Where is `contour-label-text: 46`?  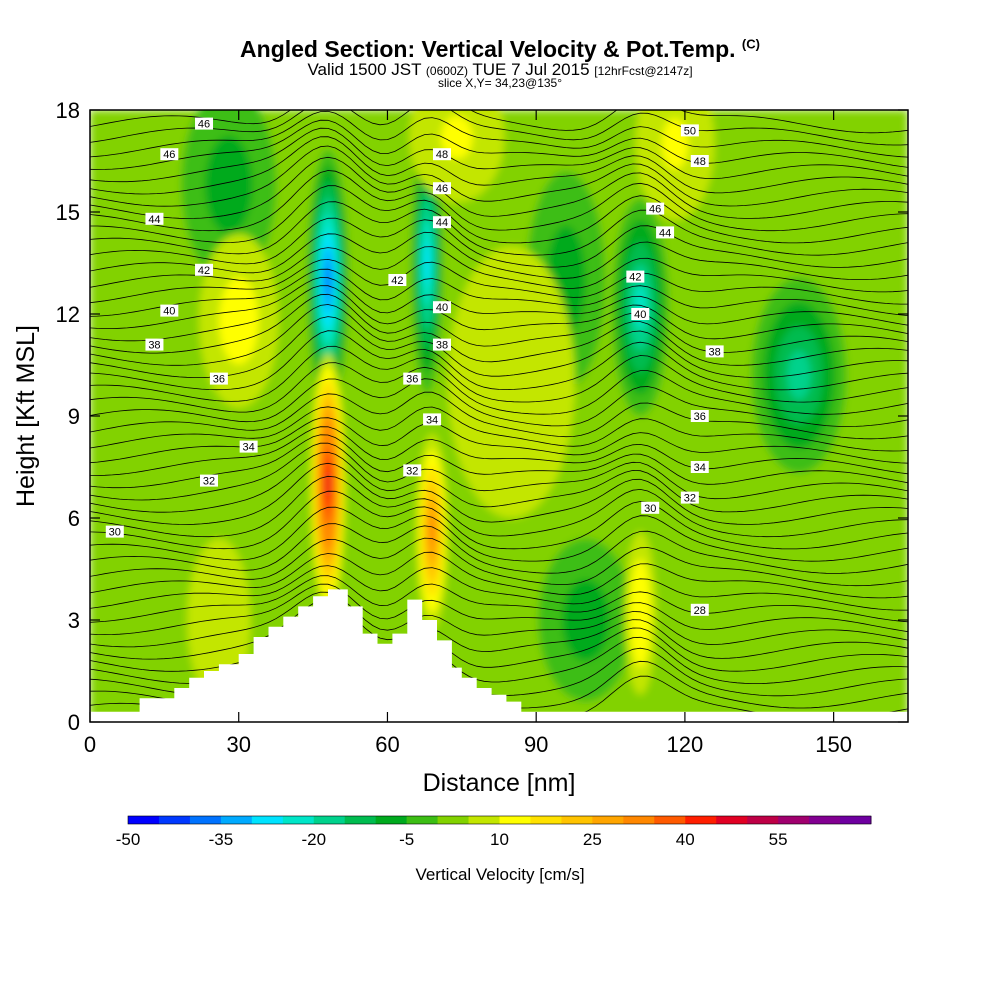
contour-label-text: 46 is located at coordinates (442, 189).